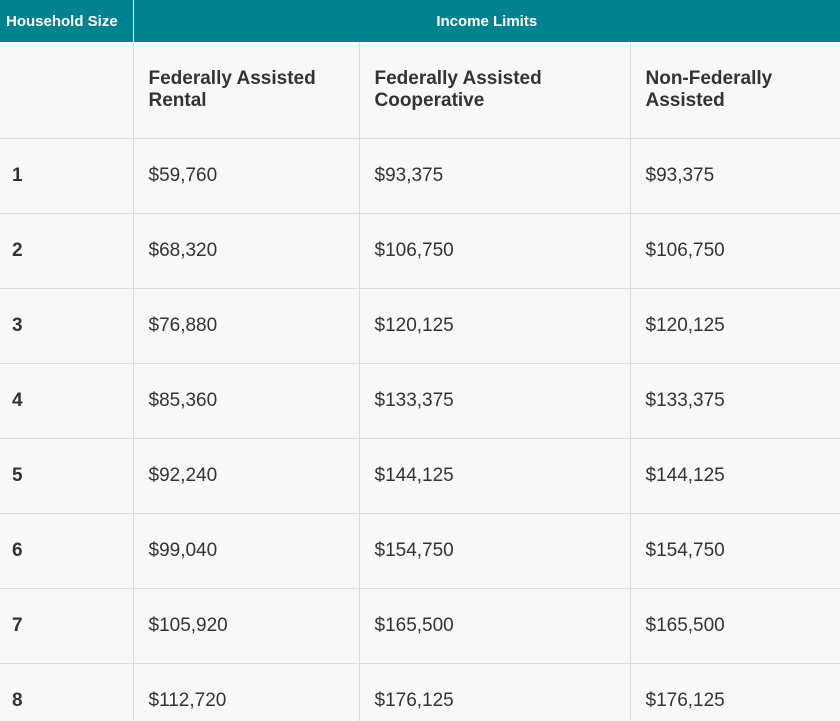  Describe the element at coordinates (246, 551) in the screenshot. I see `rental-limit-cell: $99,040` at that location.